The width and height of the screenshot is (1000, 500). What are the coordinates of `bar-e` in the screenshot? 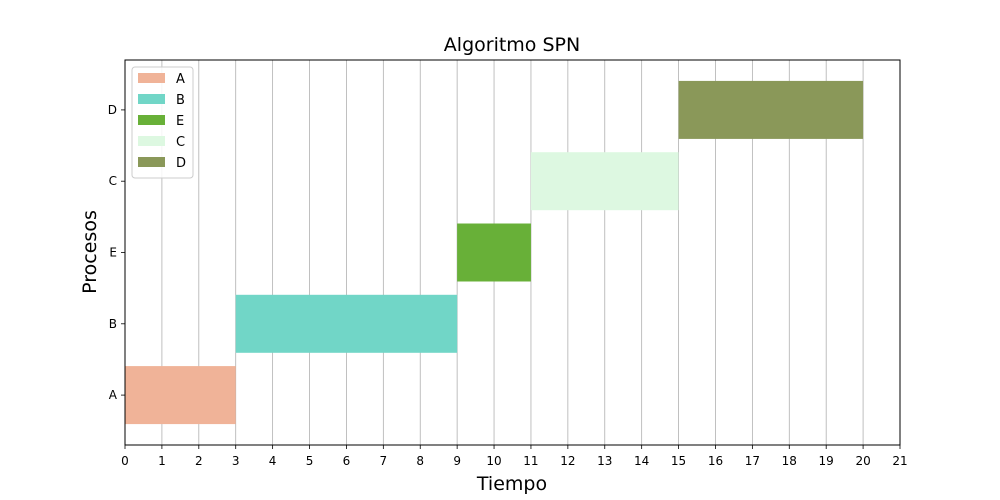 It's located at (494, 252).